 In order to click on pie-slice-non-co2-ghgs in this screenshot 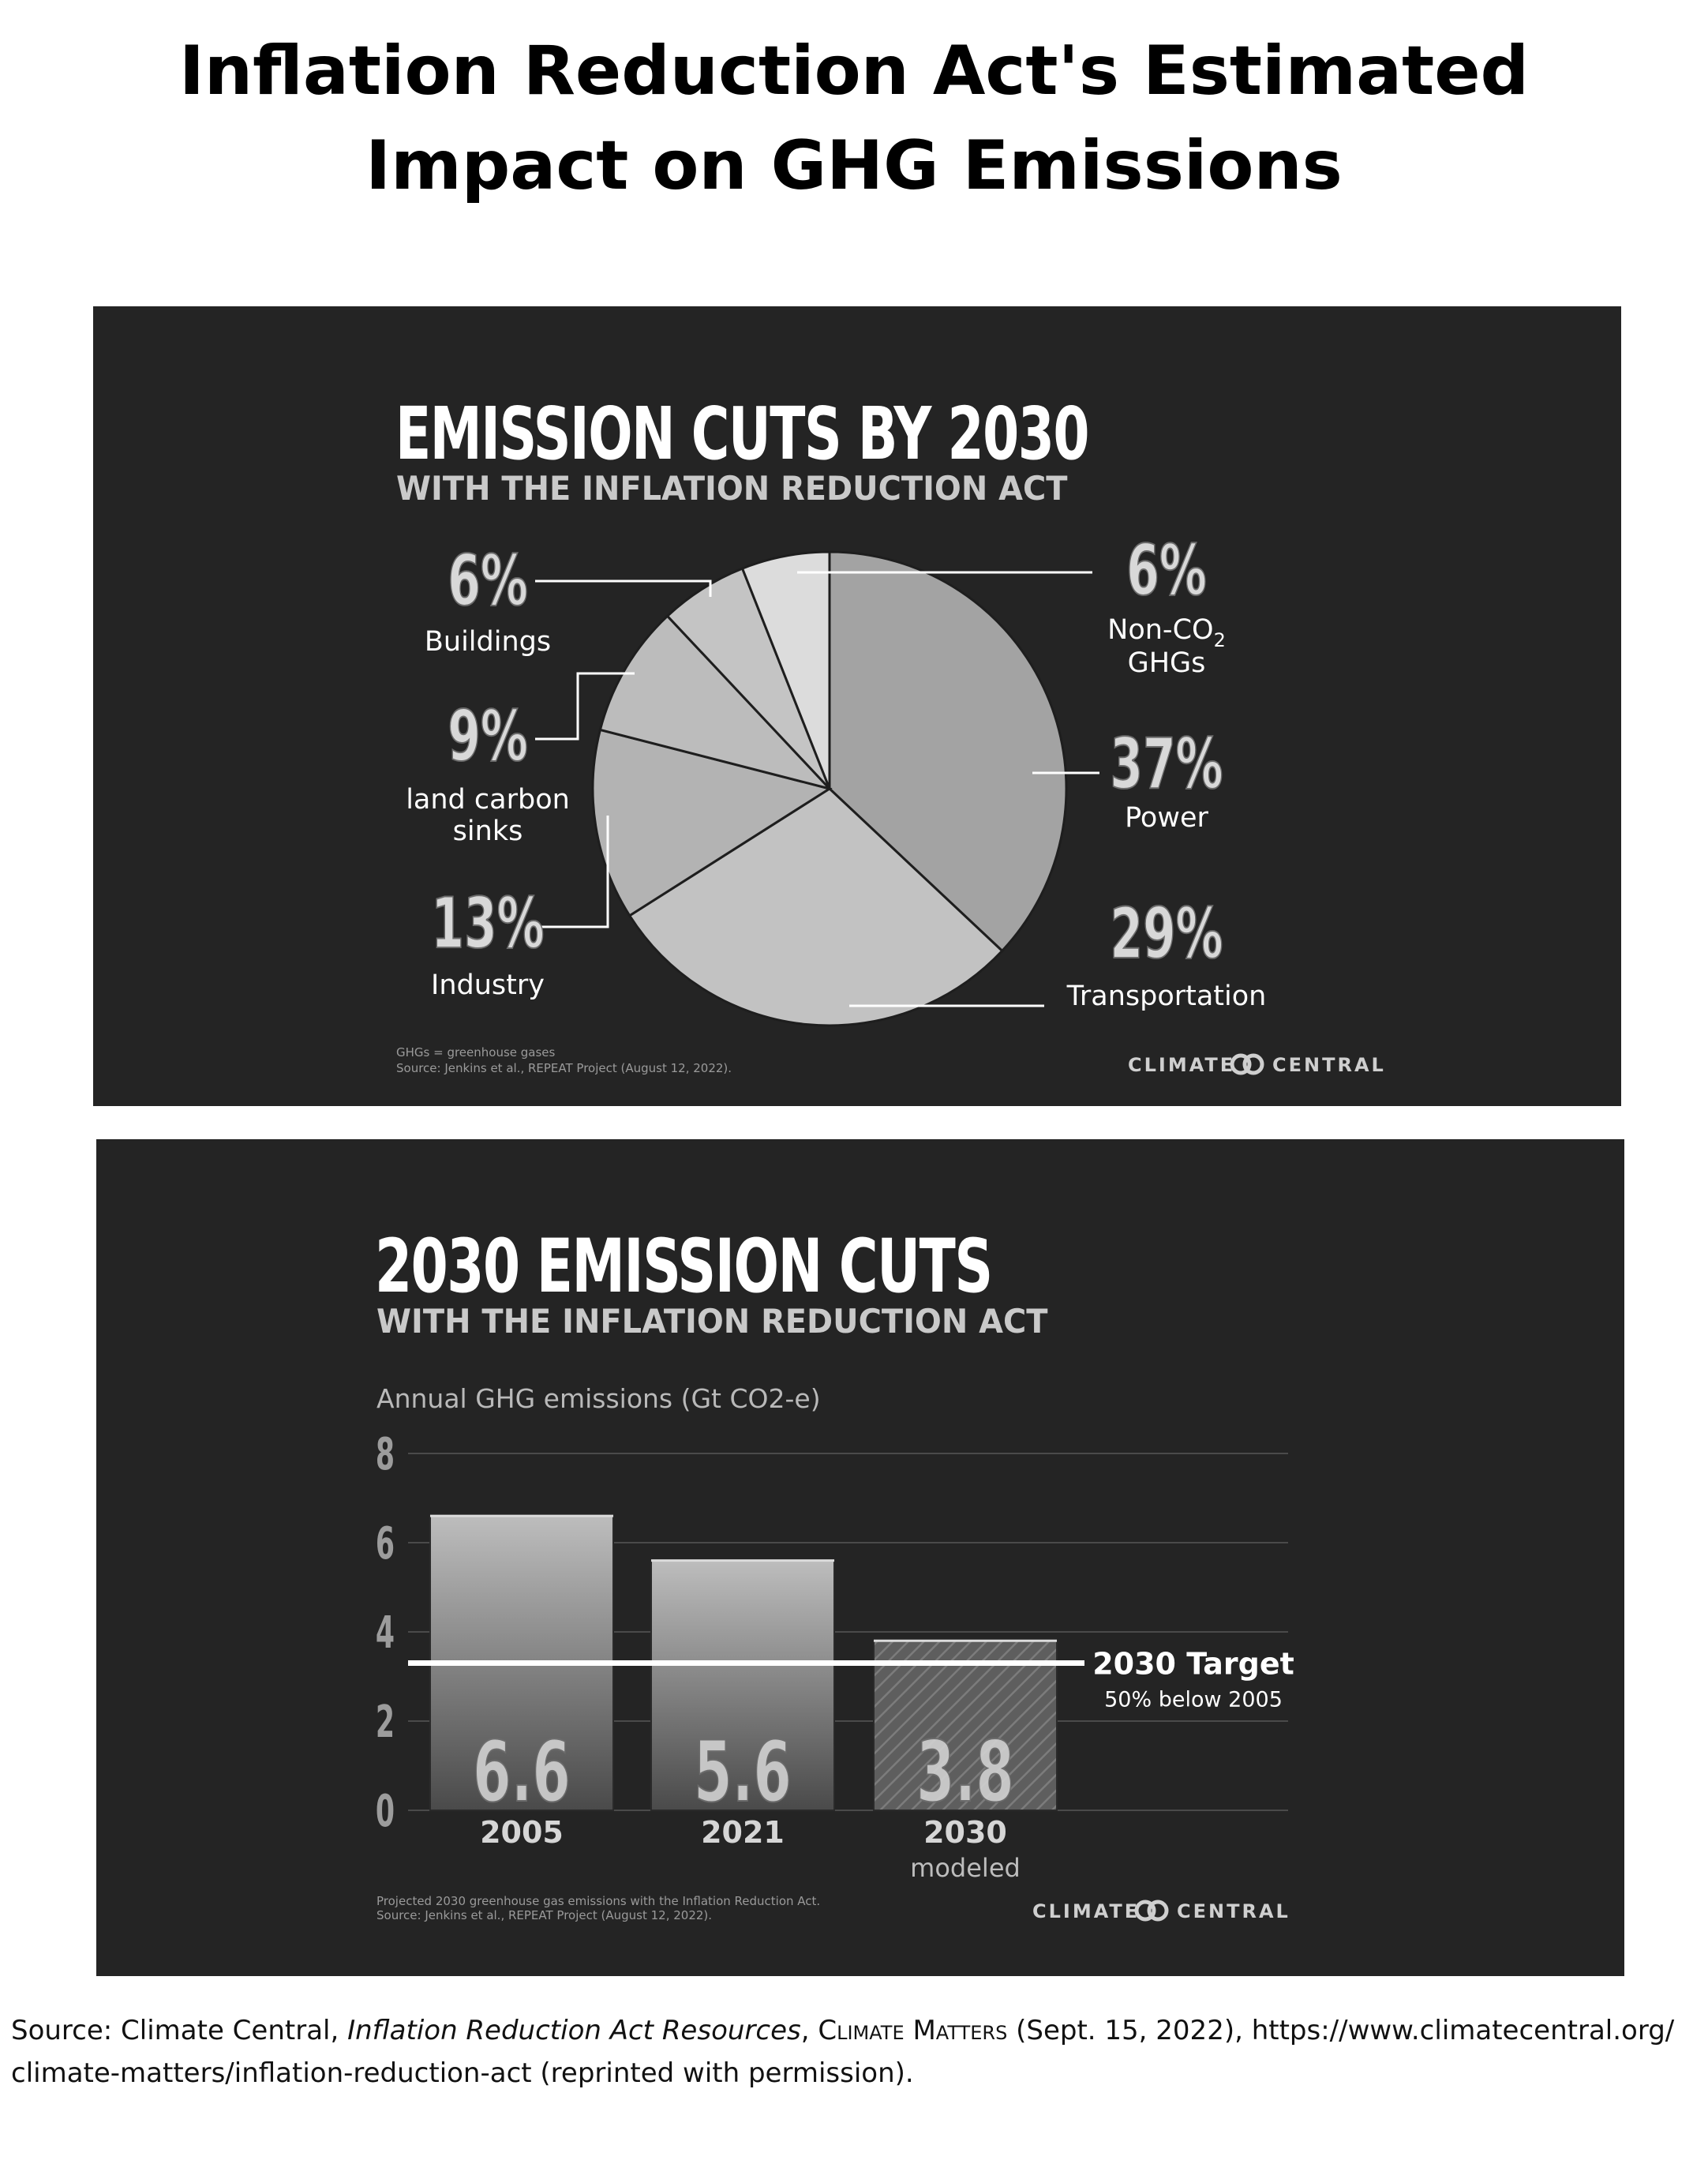, I will do `click(785, 669)`.